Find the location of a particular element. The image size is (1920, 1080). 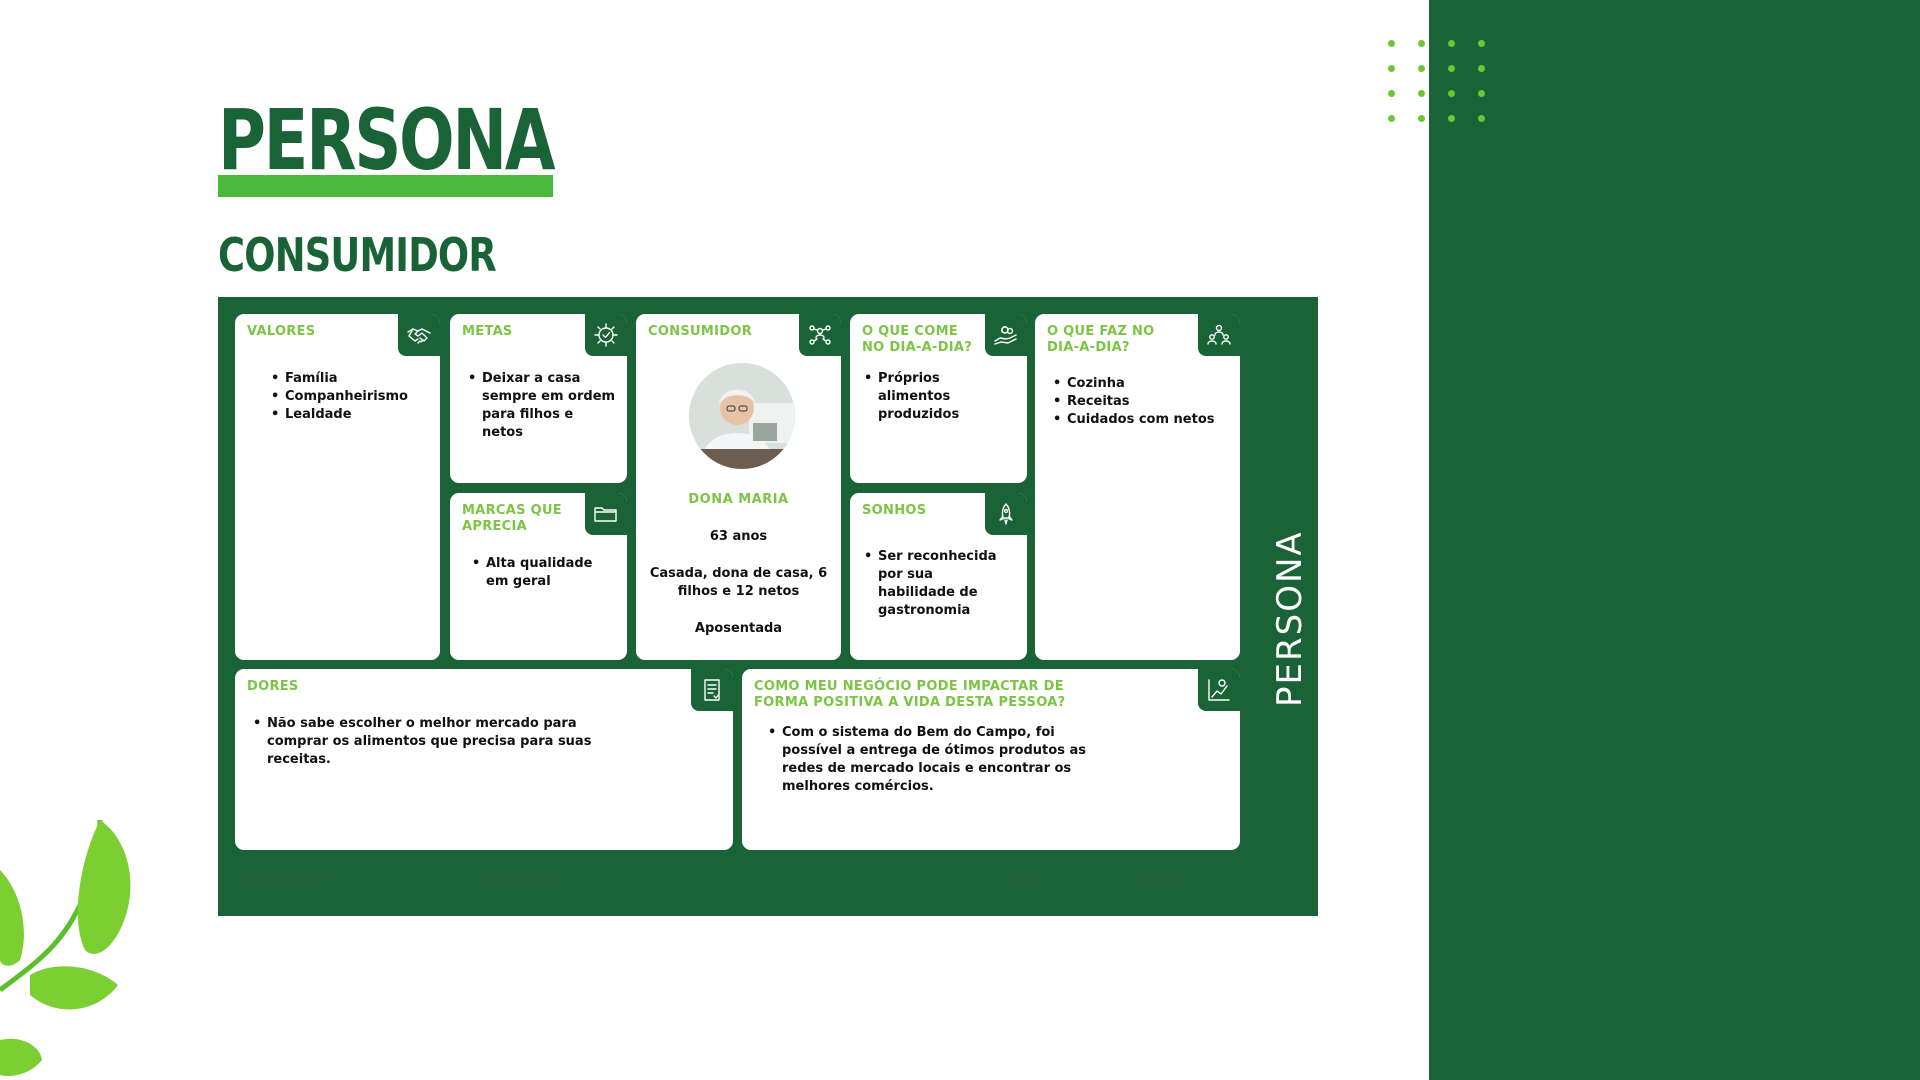

persona-occupation: Aposentada is located at coordinates (738, 628).